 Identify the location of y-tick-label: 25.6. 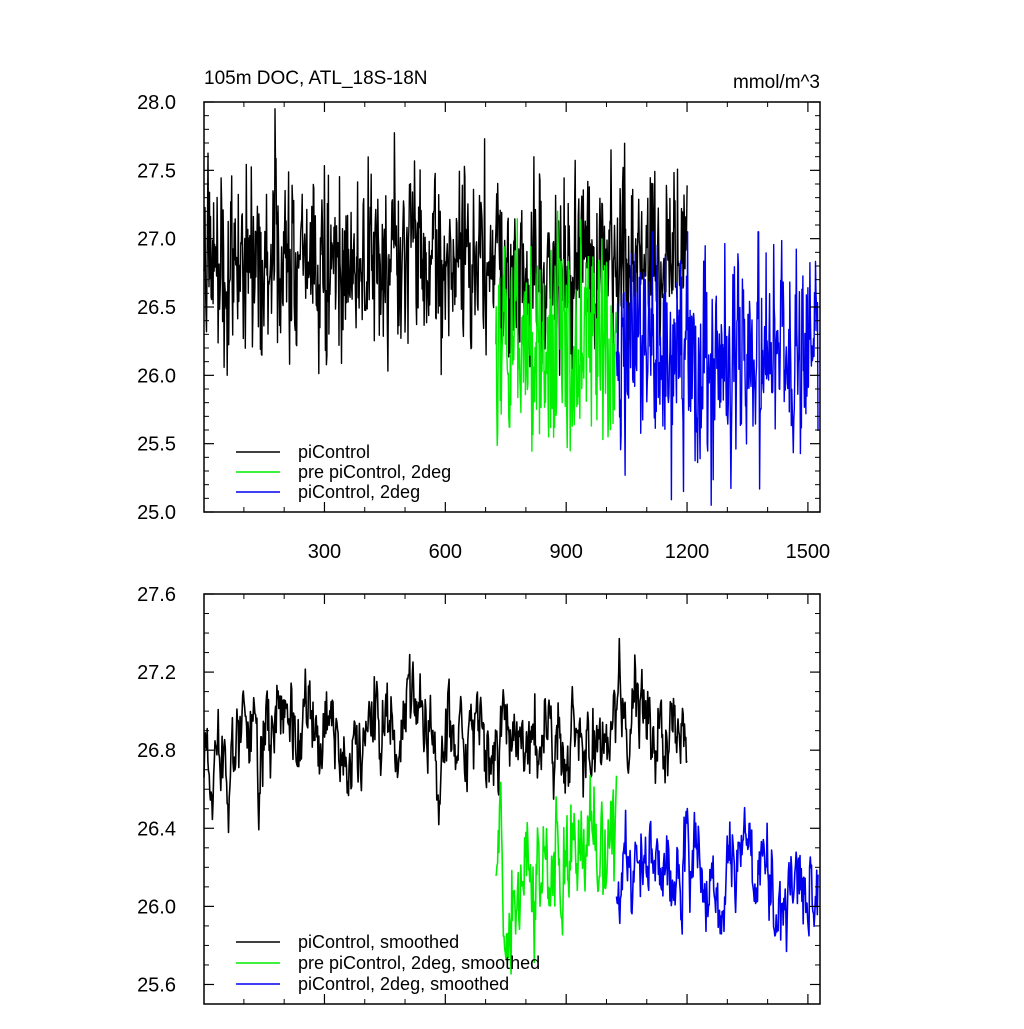
(156, 985).